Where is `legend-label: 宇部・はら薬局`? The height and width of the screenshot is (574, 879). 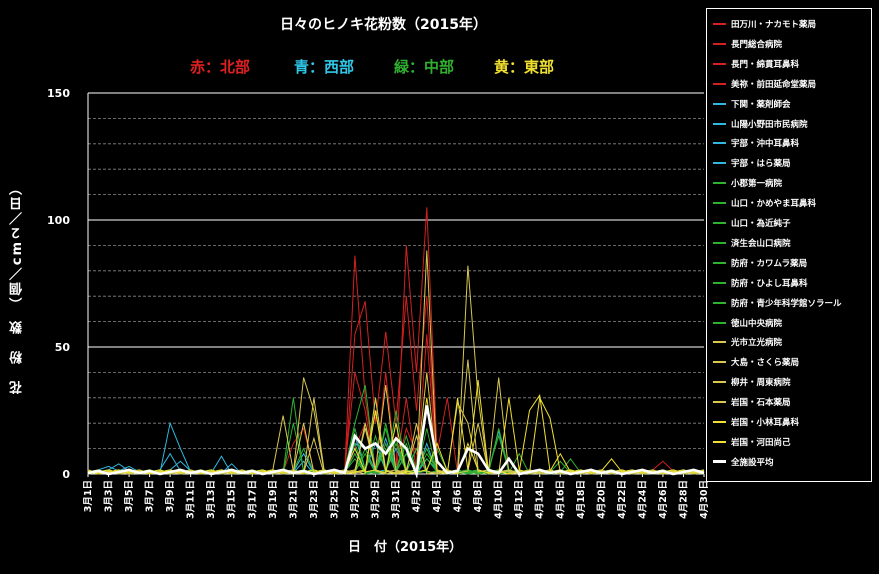 legend-label: 宇部・はら薬局 is located at coordinates (761, 164).